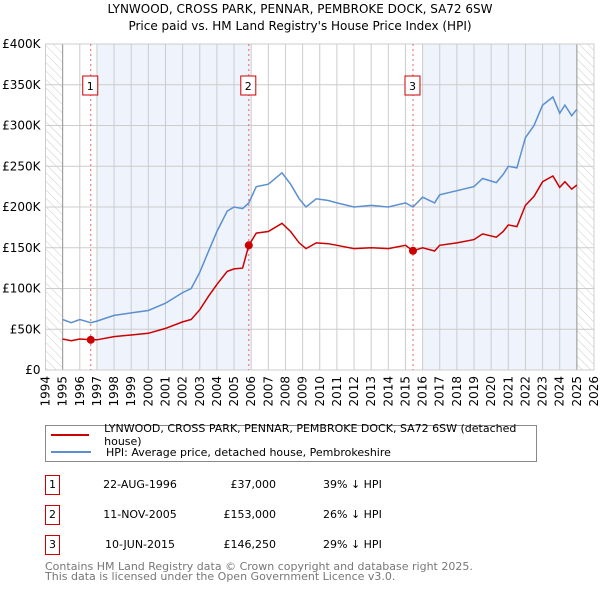 This screenshot has width=600, height=590. Describe the element at coordinates (560, 391) in the screenshot. I see `x-tick-label: 2024` at that location.